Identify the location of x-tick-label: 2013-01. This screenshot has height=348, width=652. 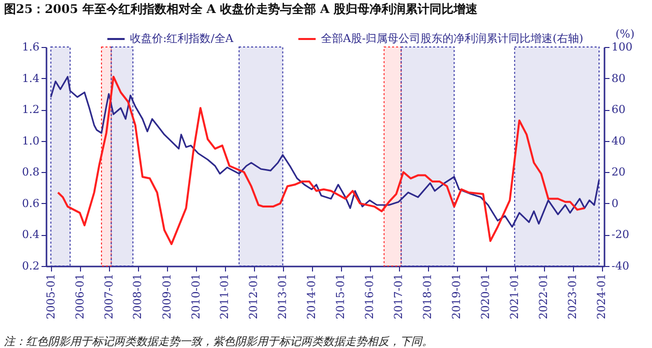
(283, 297).